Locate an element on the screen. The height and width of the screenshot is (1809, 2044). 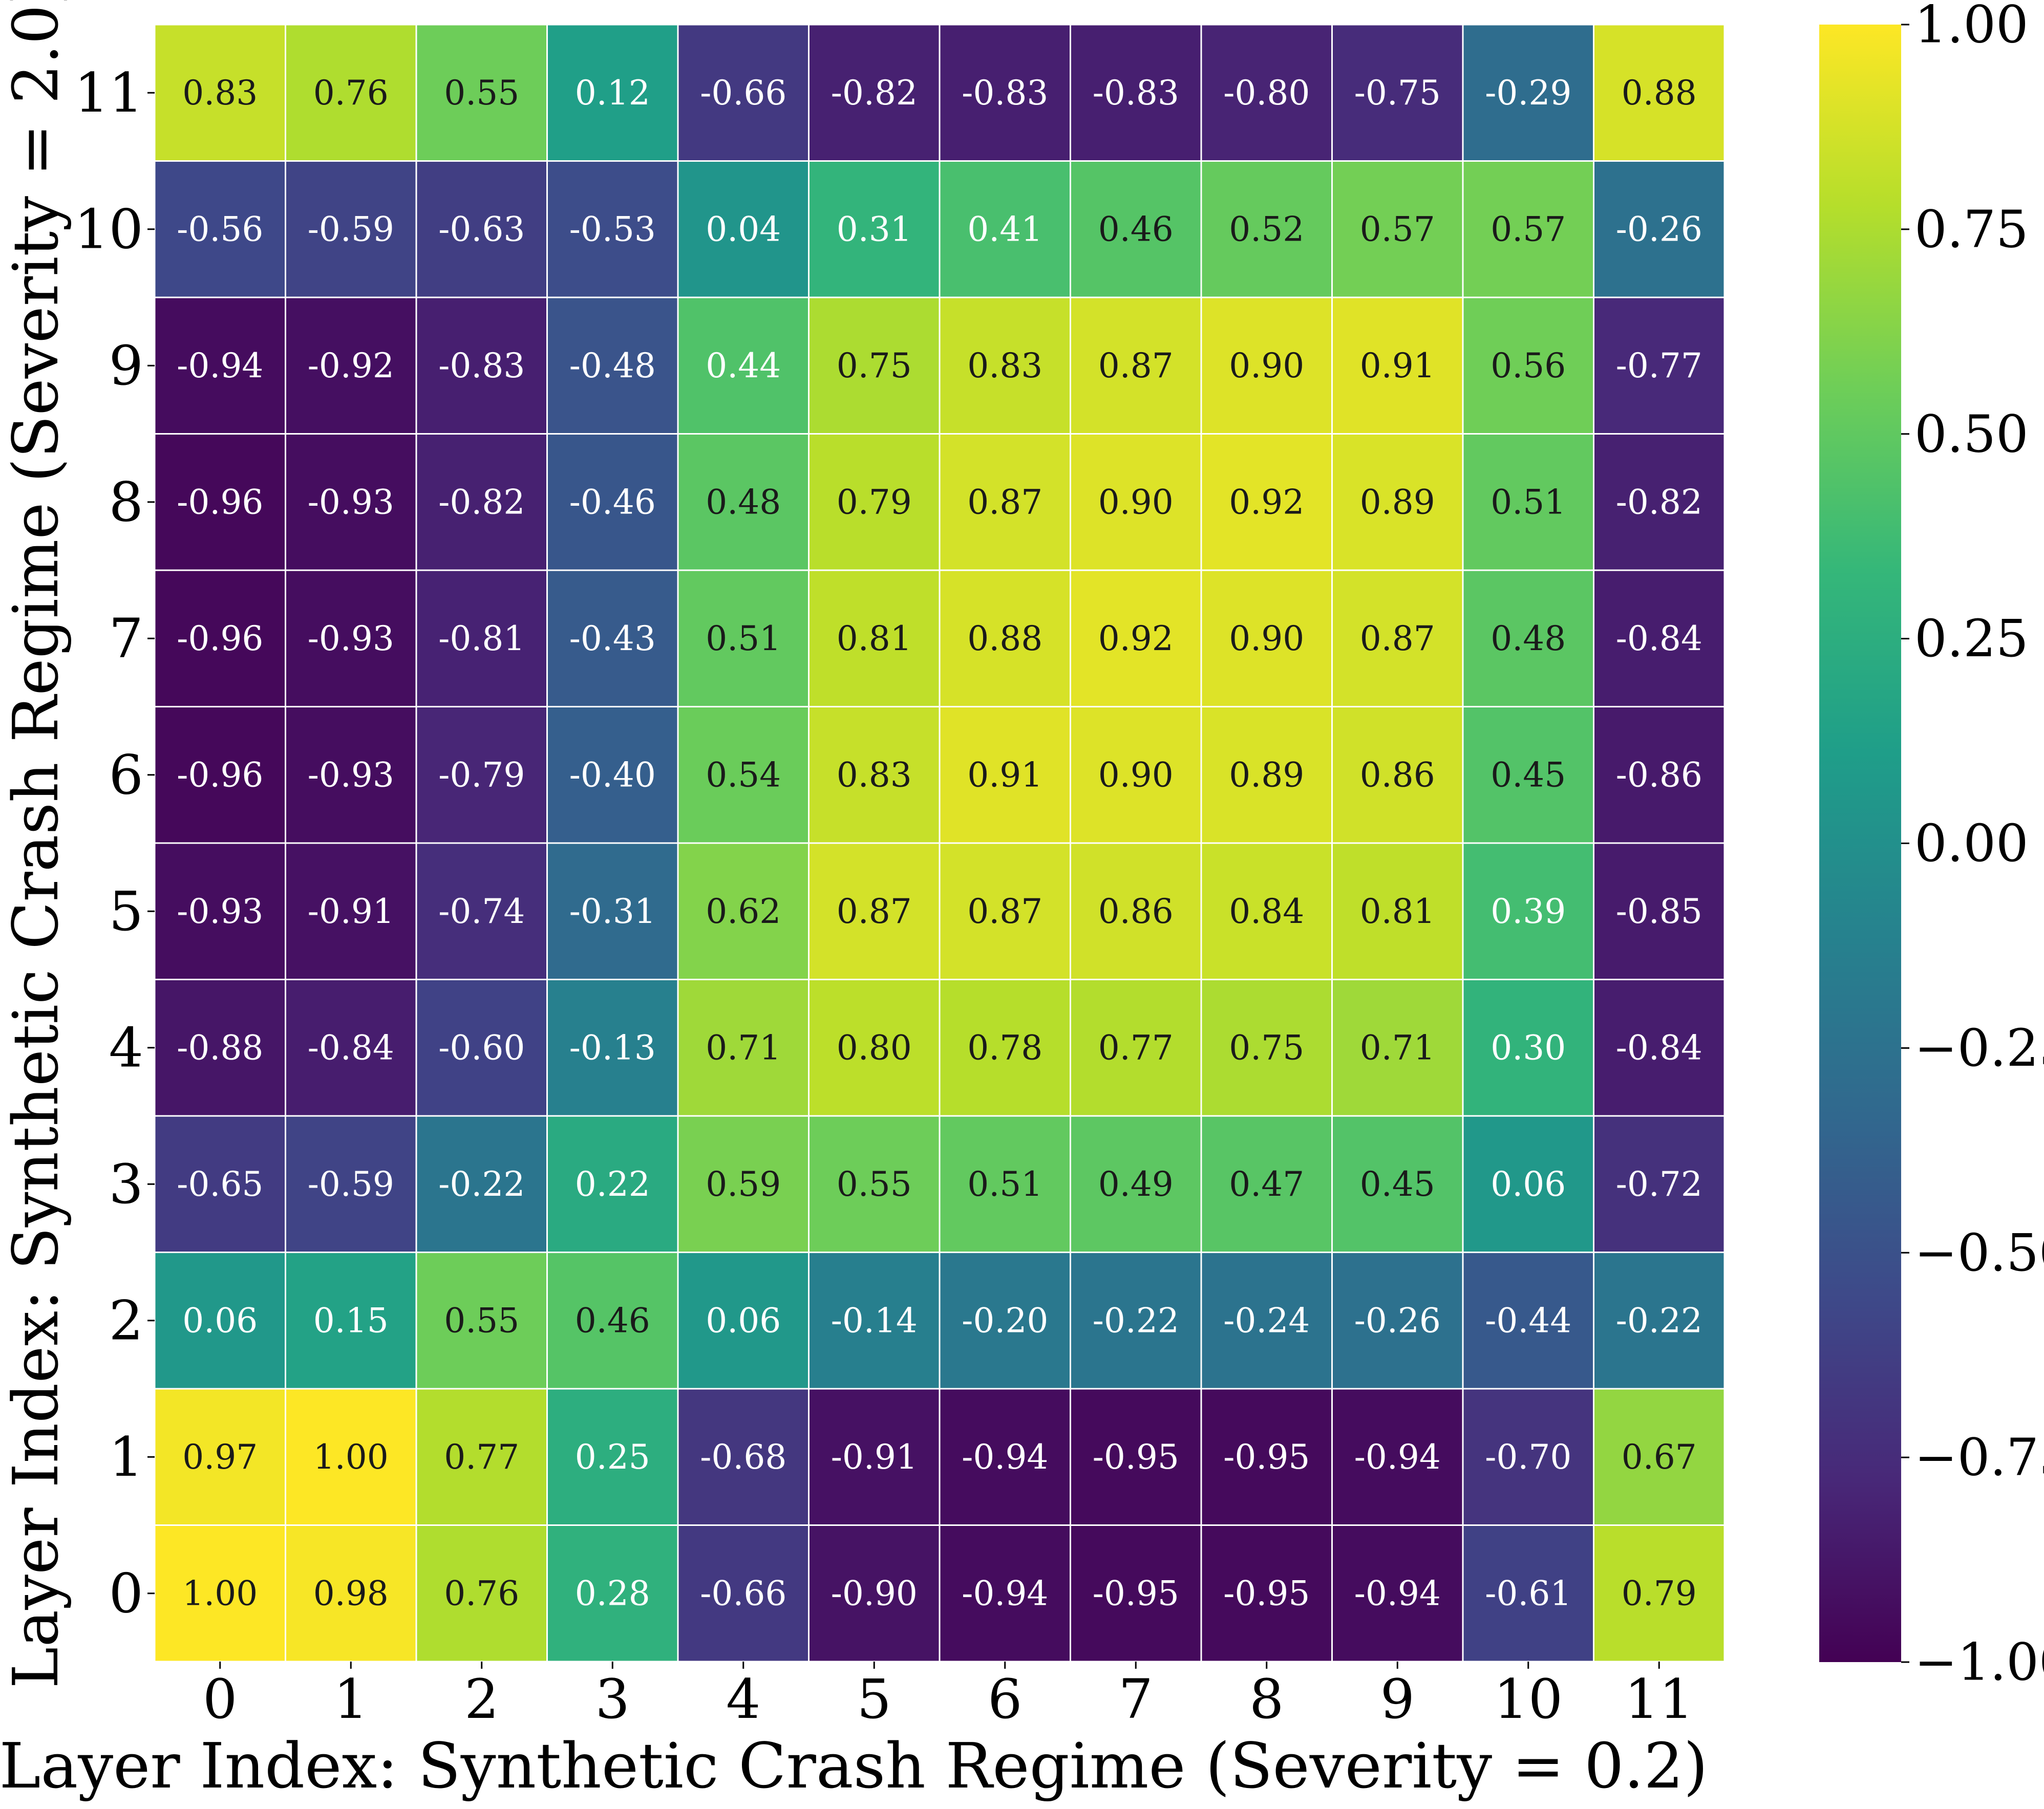
cell-value-label: 0.77 is located at coordinates (481, 1457).